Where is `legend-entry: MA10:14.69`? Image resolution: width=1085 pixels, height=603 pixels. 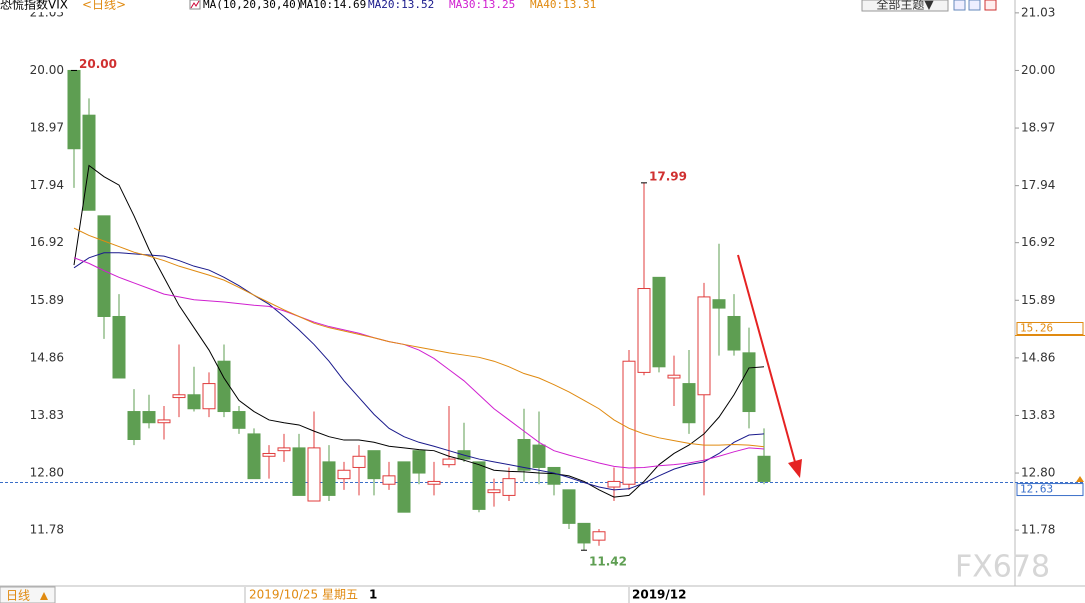 legend-entry: MA10:14.69 is located at coordinates (333, 5).